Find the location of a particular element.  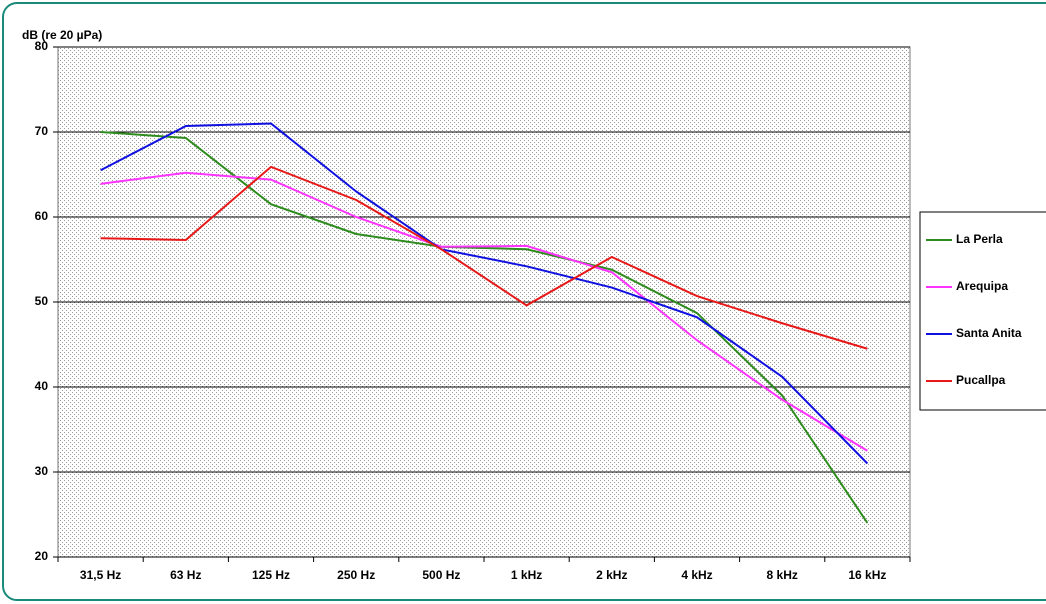

y-tick-label: 80 is located at coordinates (42, 46).